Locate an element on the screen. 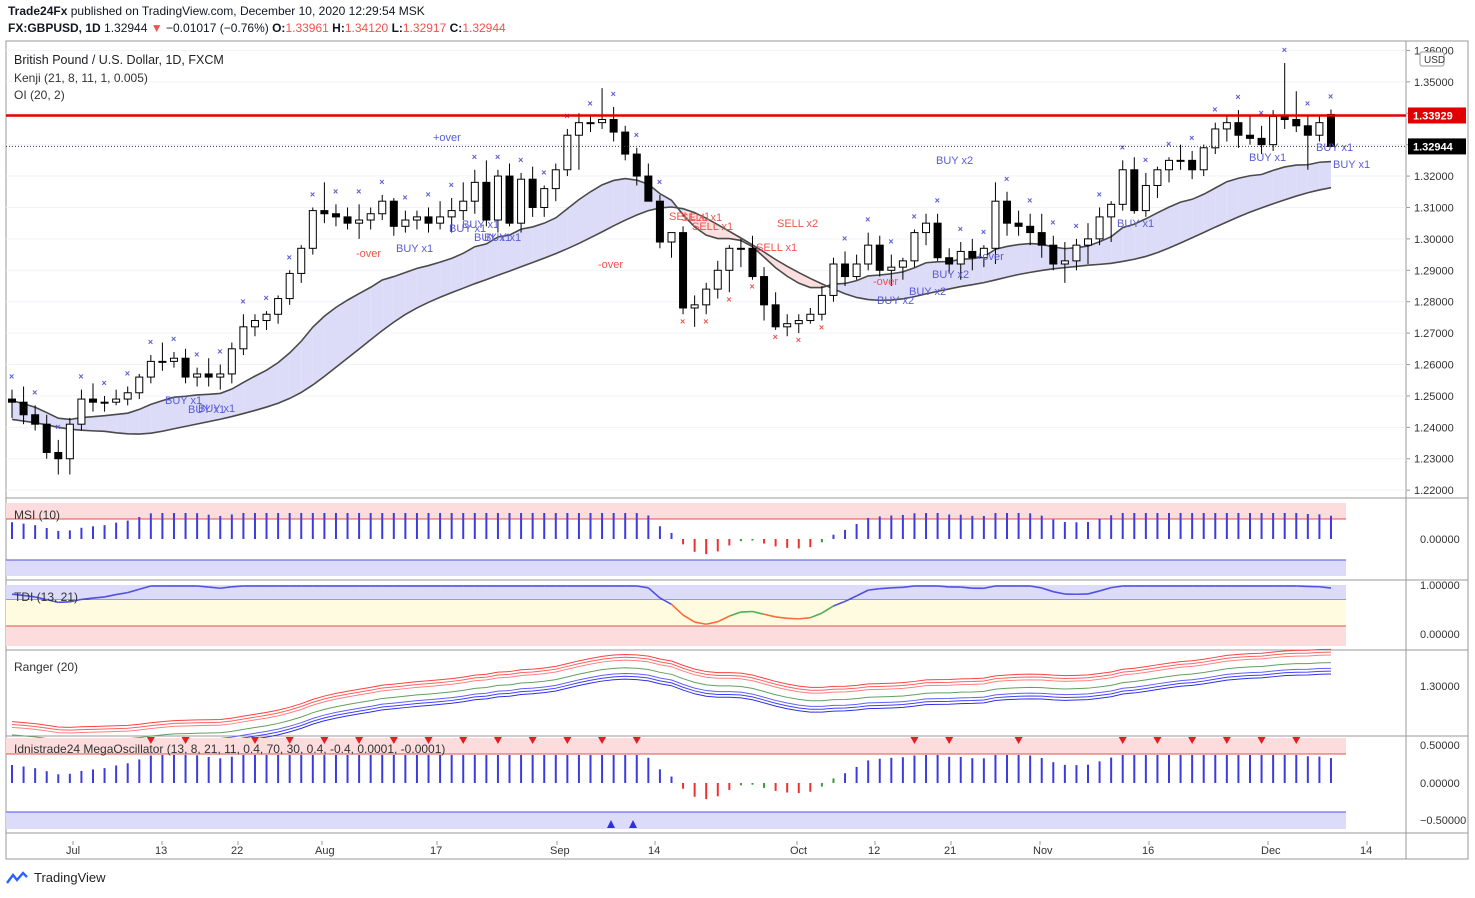 The image size is (1475, 898). signal-label: SELL x1 is located at coordinates (776, 248).